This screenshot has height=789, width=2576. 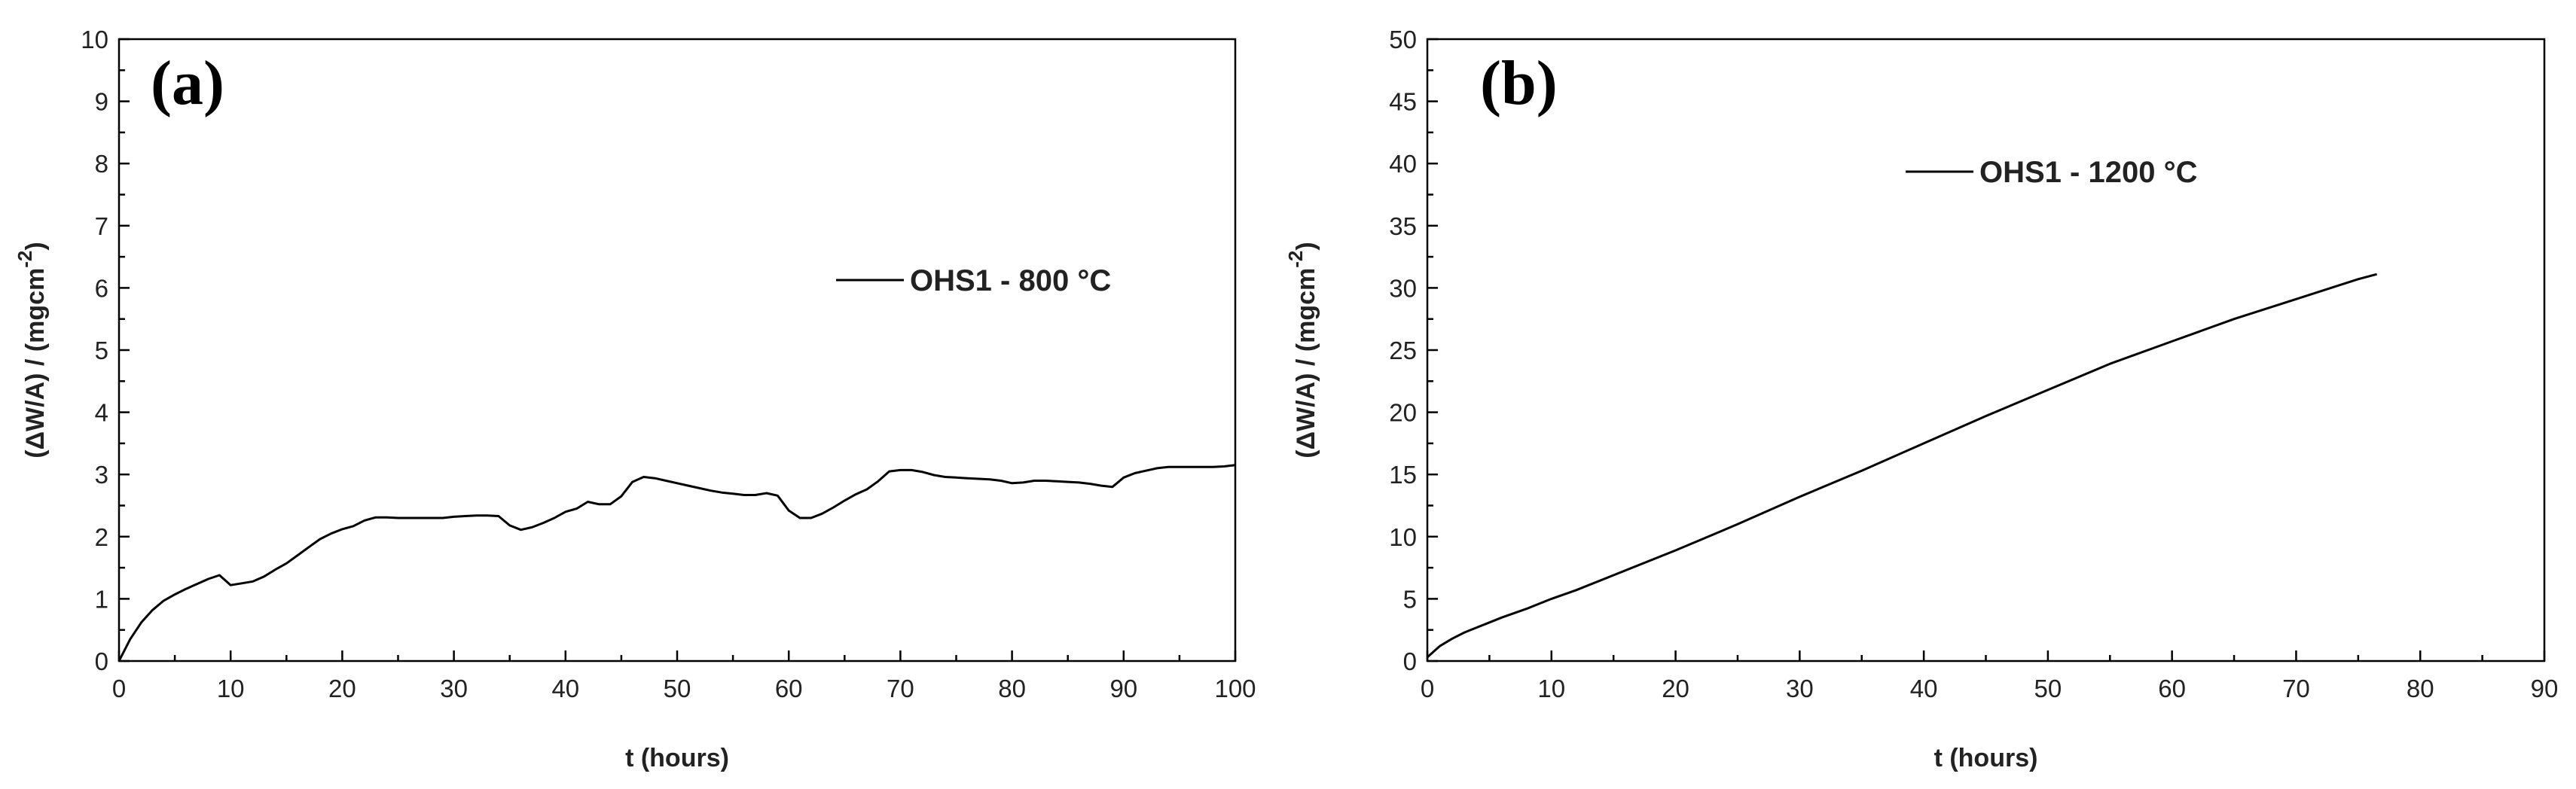 I want to click on y-tick-label: 3, so click(x=102, y=475).